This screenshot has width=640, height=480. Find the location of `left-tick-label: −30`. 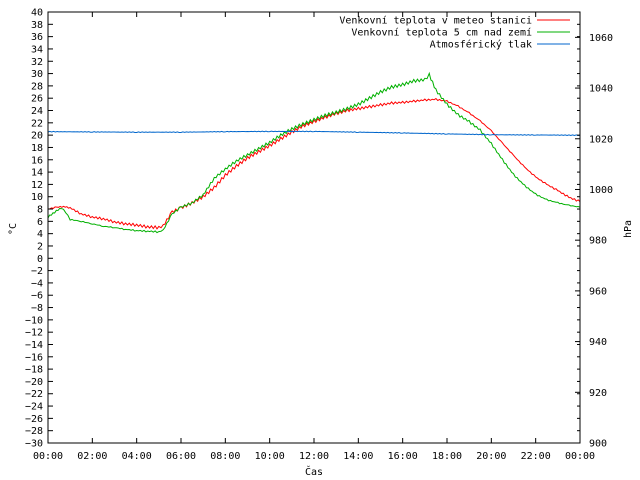

left-tick-label: −30 is located at coordinates (34, 444).